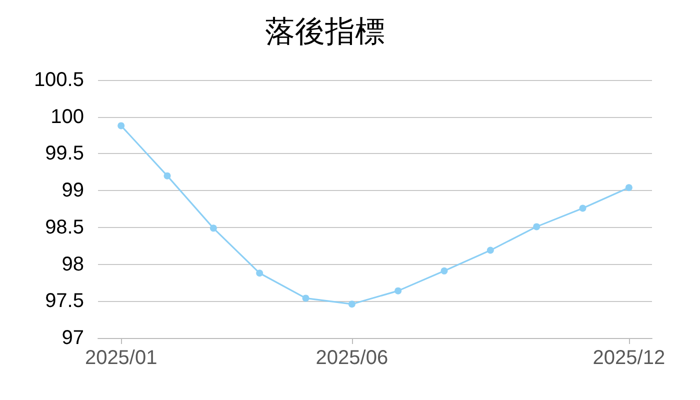 The image size is (700, 400). What do you see at coordinates (325, 32) in the screenshot?
I see `chart-title: 落後指標` at bounding box center [325, 32].